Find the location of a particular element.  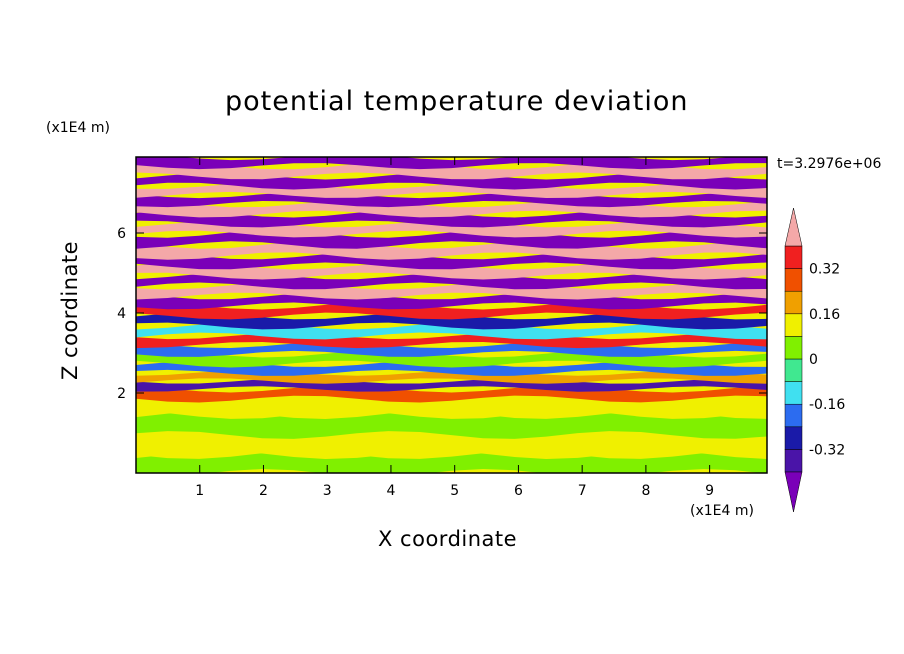

x-tick-label: 6 is located at coordinates (518, 491).